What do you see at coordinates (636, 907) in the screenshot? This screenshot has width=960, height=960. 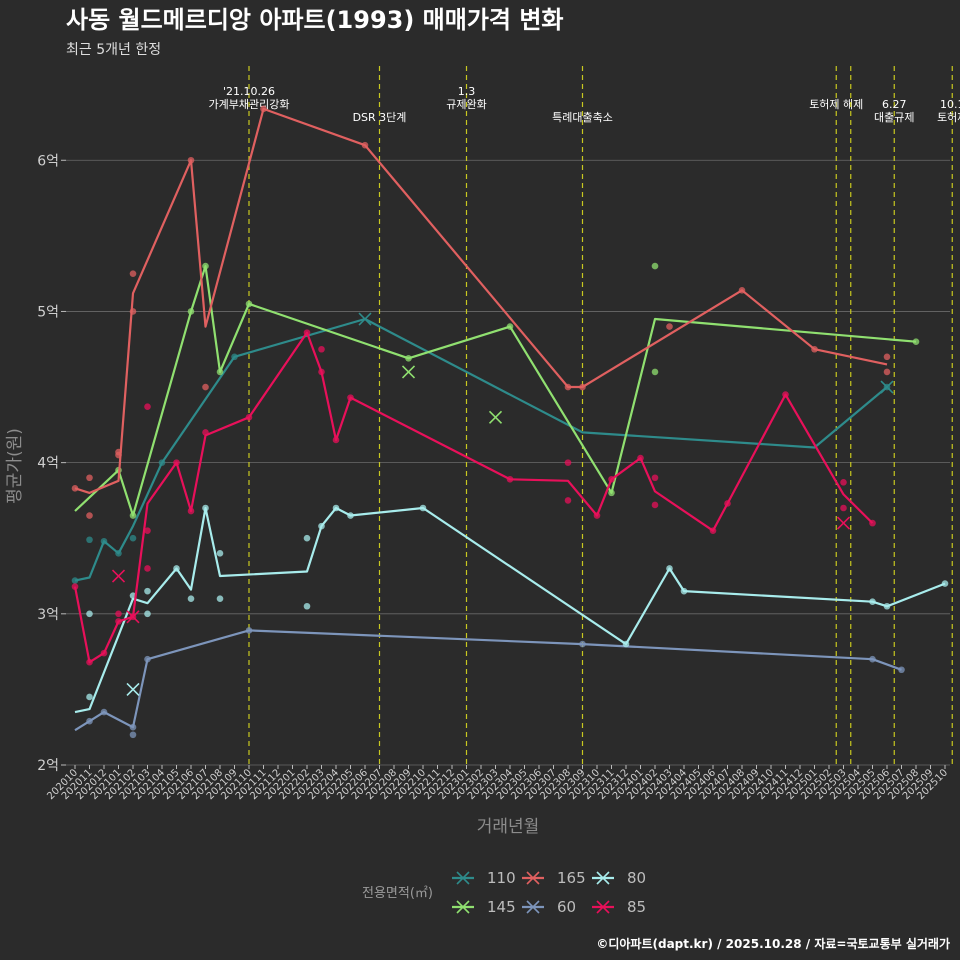 I see `legend-label: 85` at bounding box center [636, 907].